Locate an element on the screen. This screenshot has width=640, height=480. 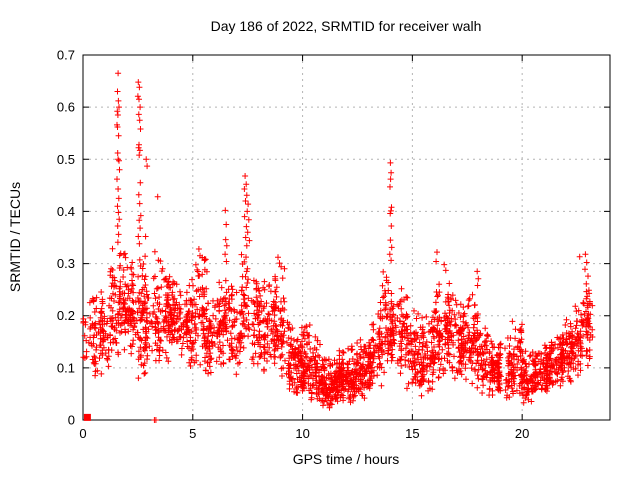
y-tick-label: 0.4 is located at coordinates (66, 211).